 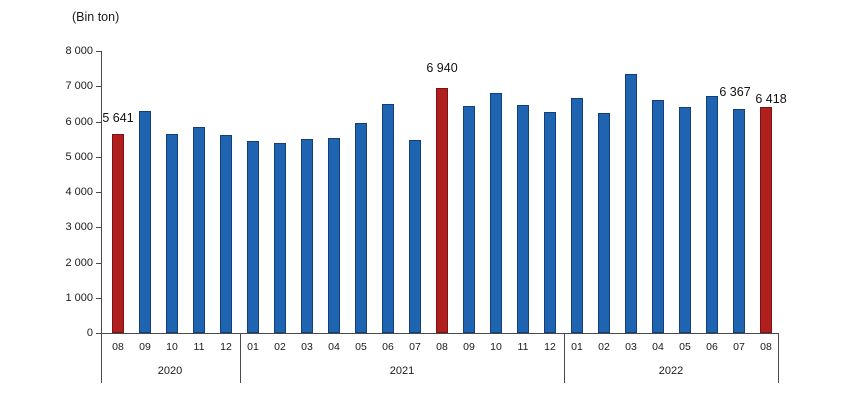 I want to click on y-tick-label: 2 000, so click(x=79, y=263).